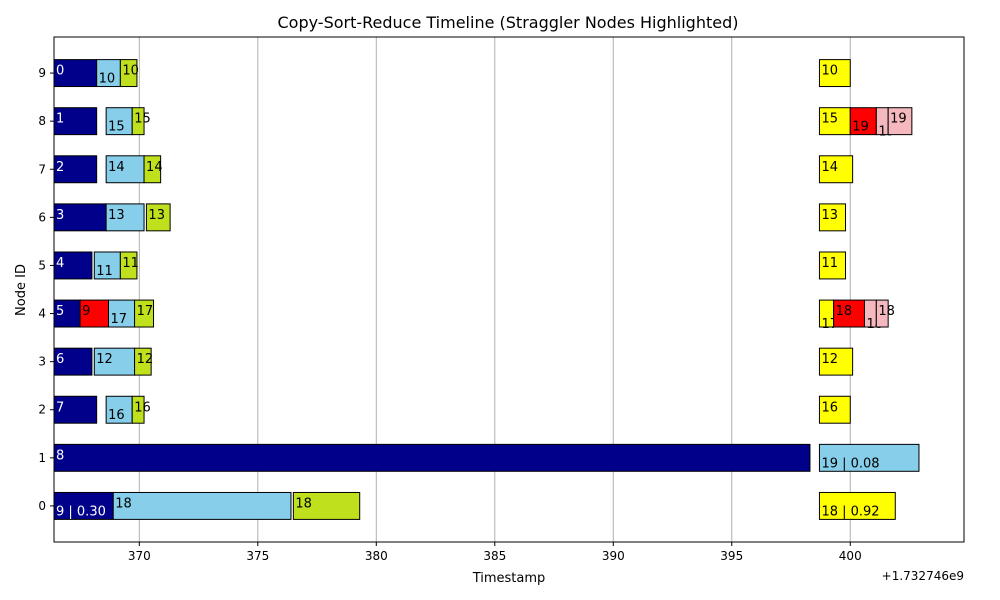 Image resolution: width=1000 pixels, height=600 pixels. Describe the element at coordinates (42, 362) in the screenshot. I see `y-tick-label: 3` at that location.